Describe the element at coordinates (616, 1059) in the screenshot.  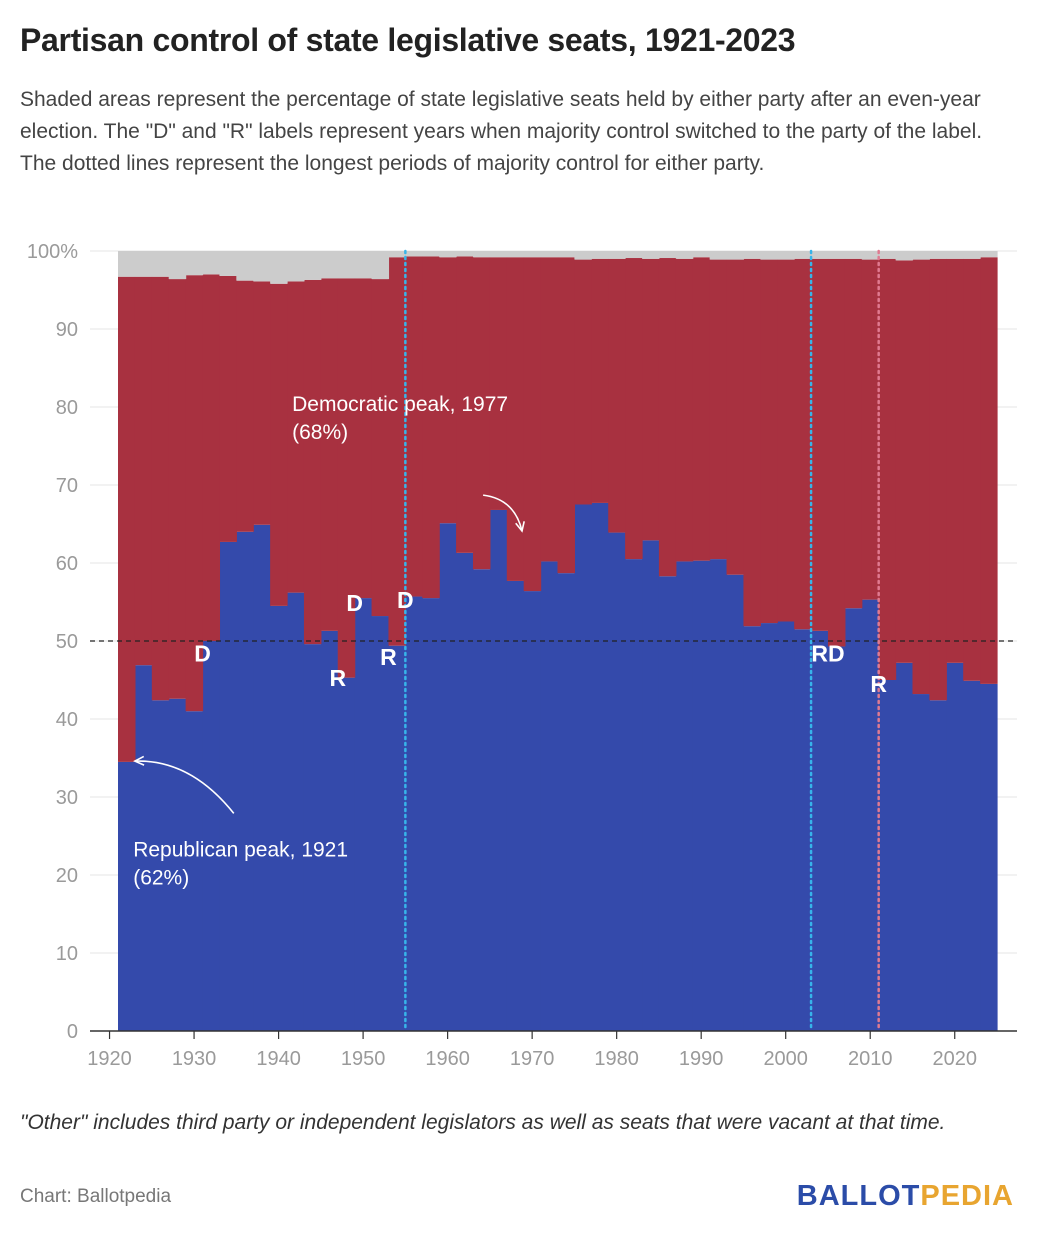
I see `x-tick-label: 1980` at that location.